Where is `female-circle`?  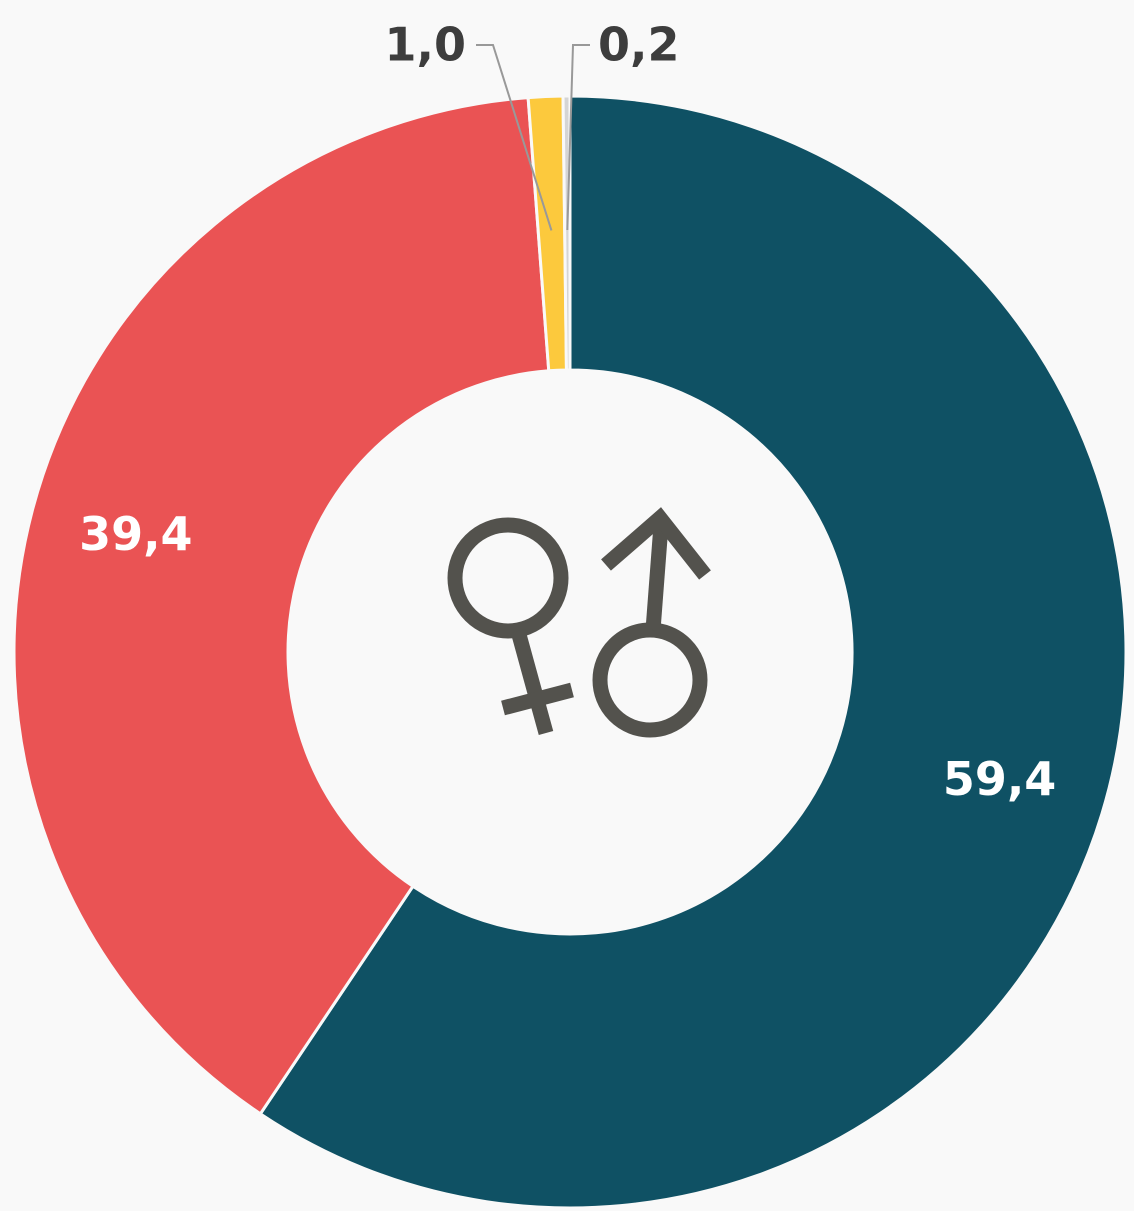 female-circle is located at coordinates (508, 578).